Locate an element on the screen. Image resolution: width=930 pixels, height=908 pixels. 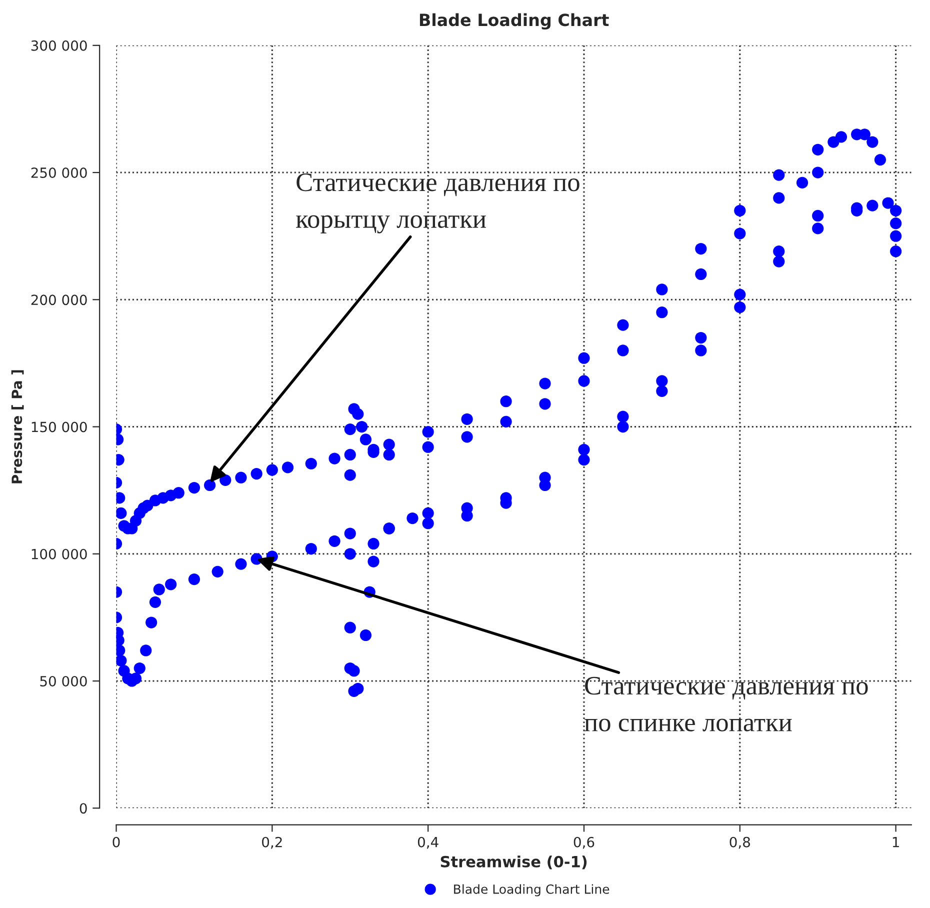
x-tick-label: 0,8 is located at coordinates (740, 842).